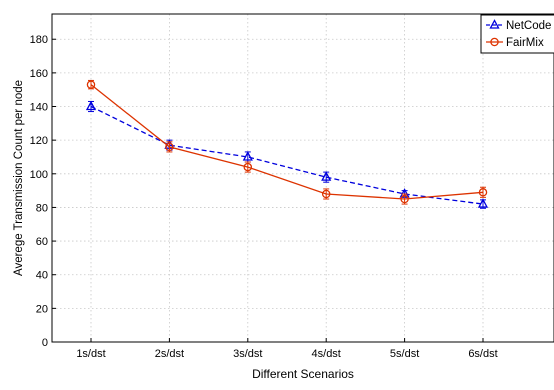 The width and height of the screenshot is (554, 390). Describe the element at coordinates (287, 349) in the screenshot. I see `x-axis-ticks: 1s/dst 2s/dst 3s/dst 4s/dst 5s/dst 6s/dst` at that location.